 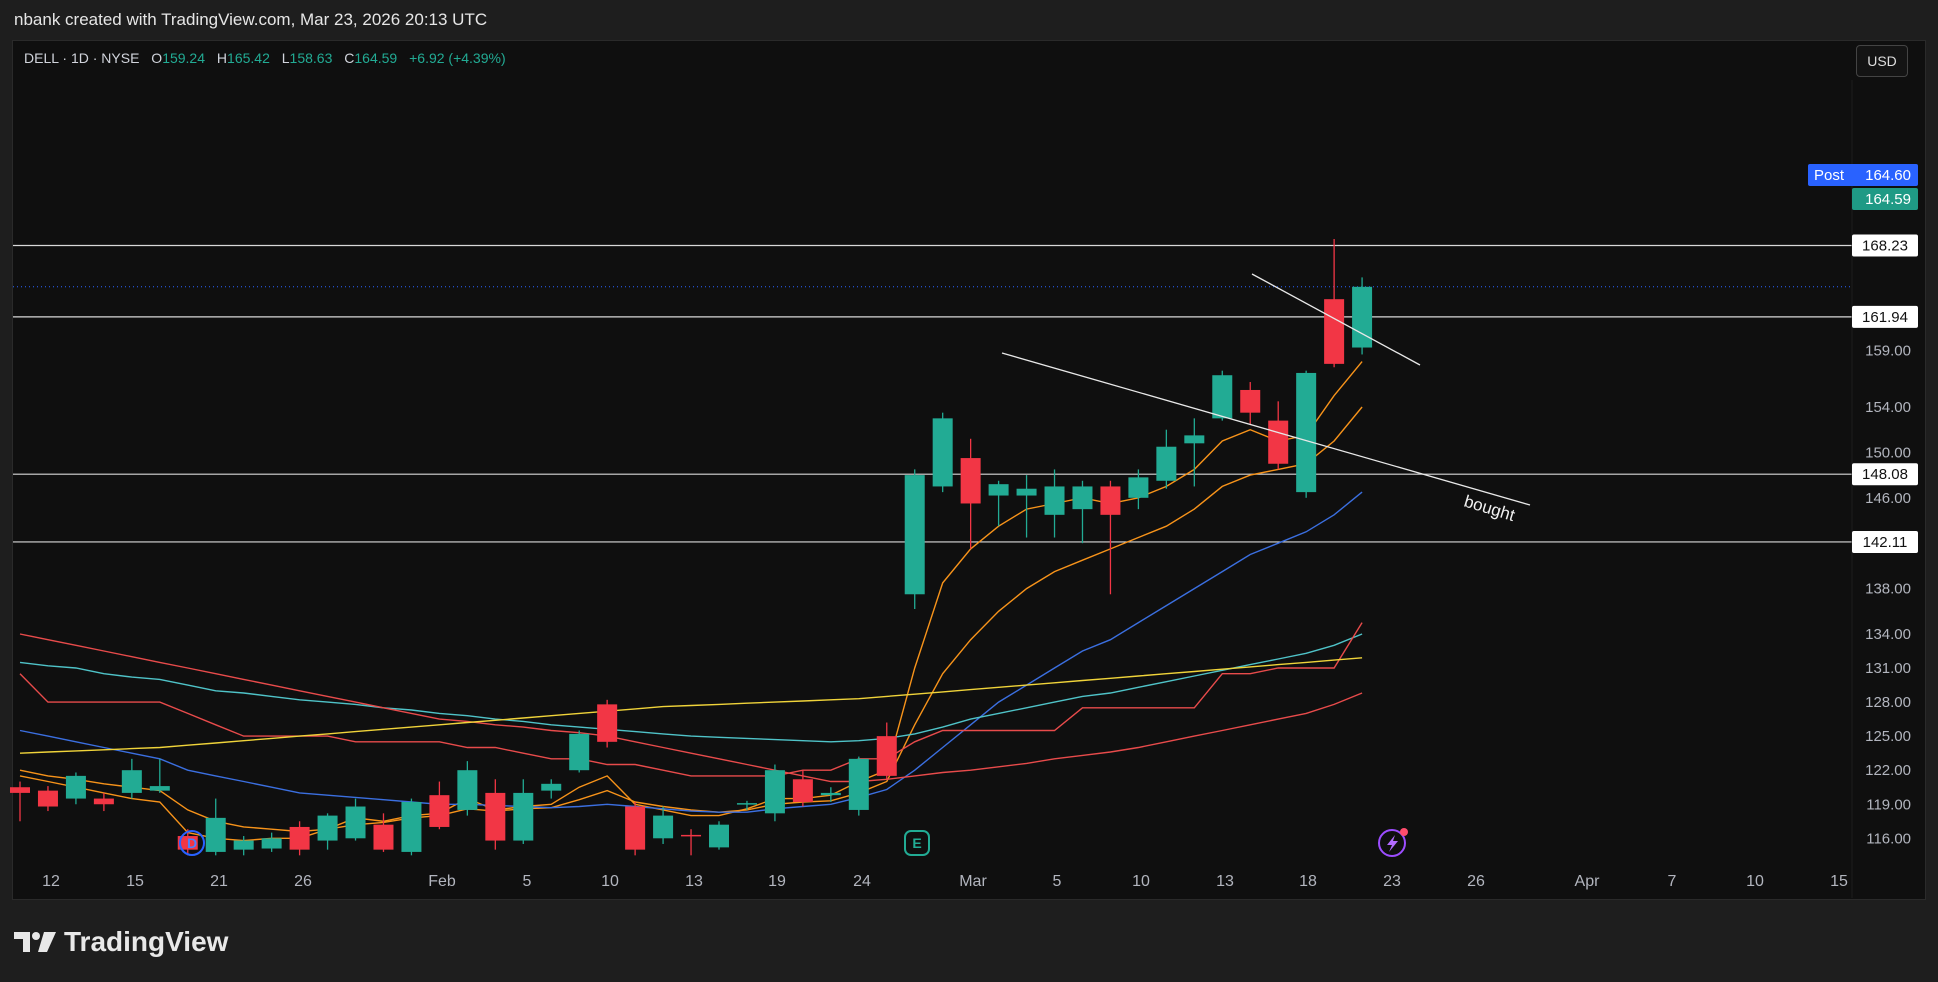 What do you see at coordinates (1885, 474) in the screenshot?
I see `price-level-tag: 148.08` at bounding box center [1885, 474].